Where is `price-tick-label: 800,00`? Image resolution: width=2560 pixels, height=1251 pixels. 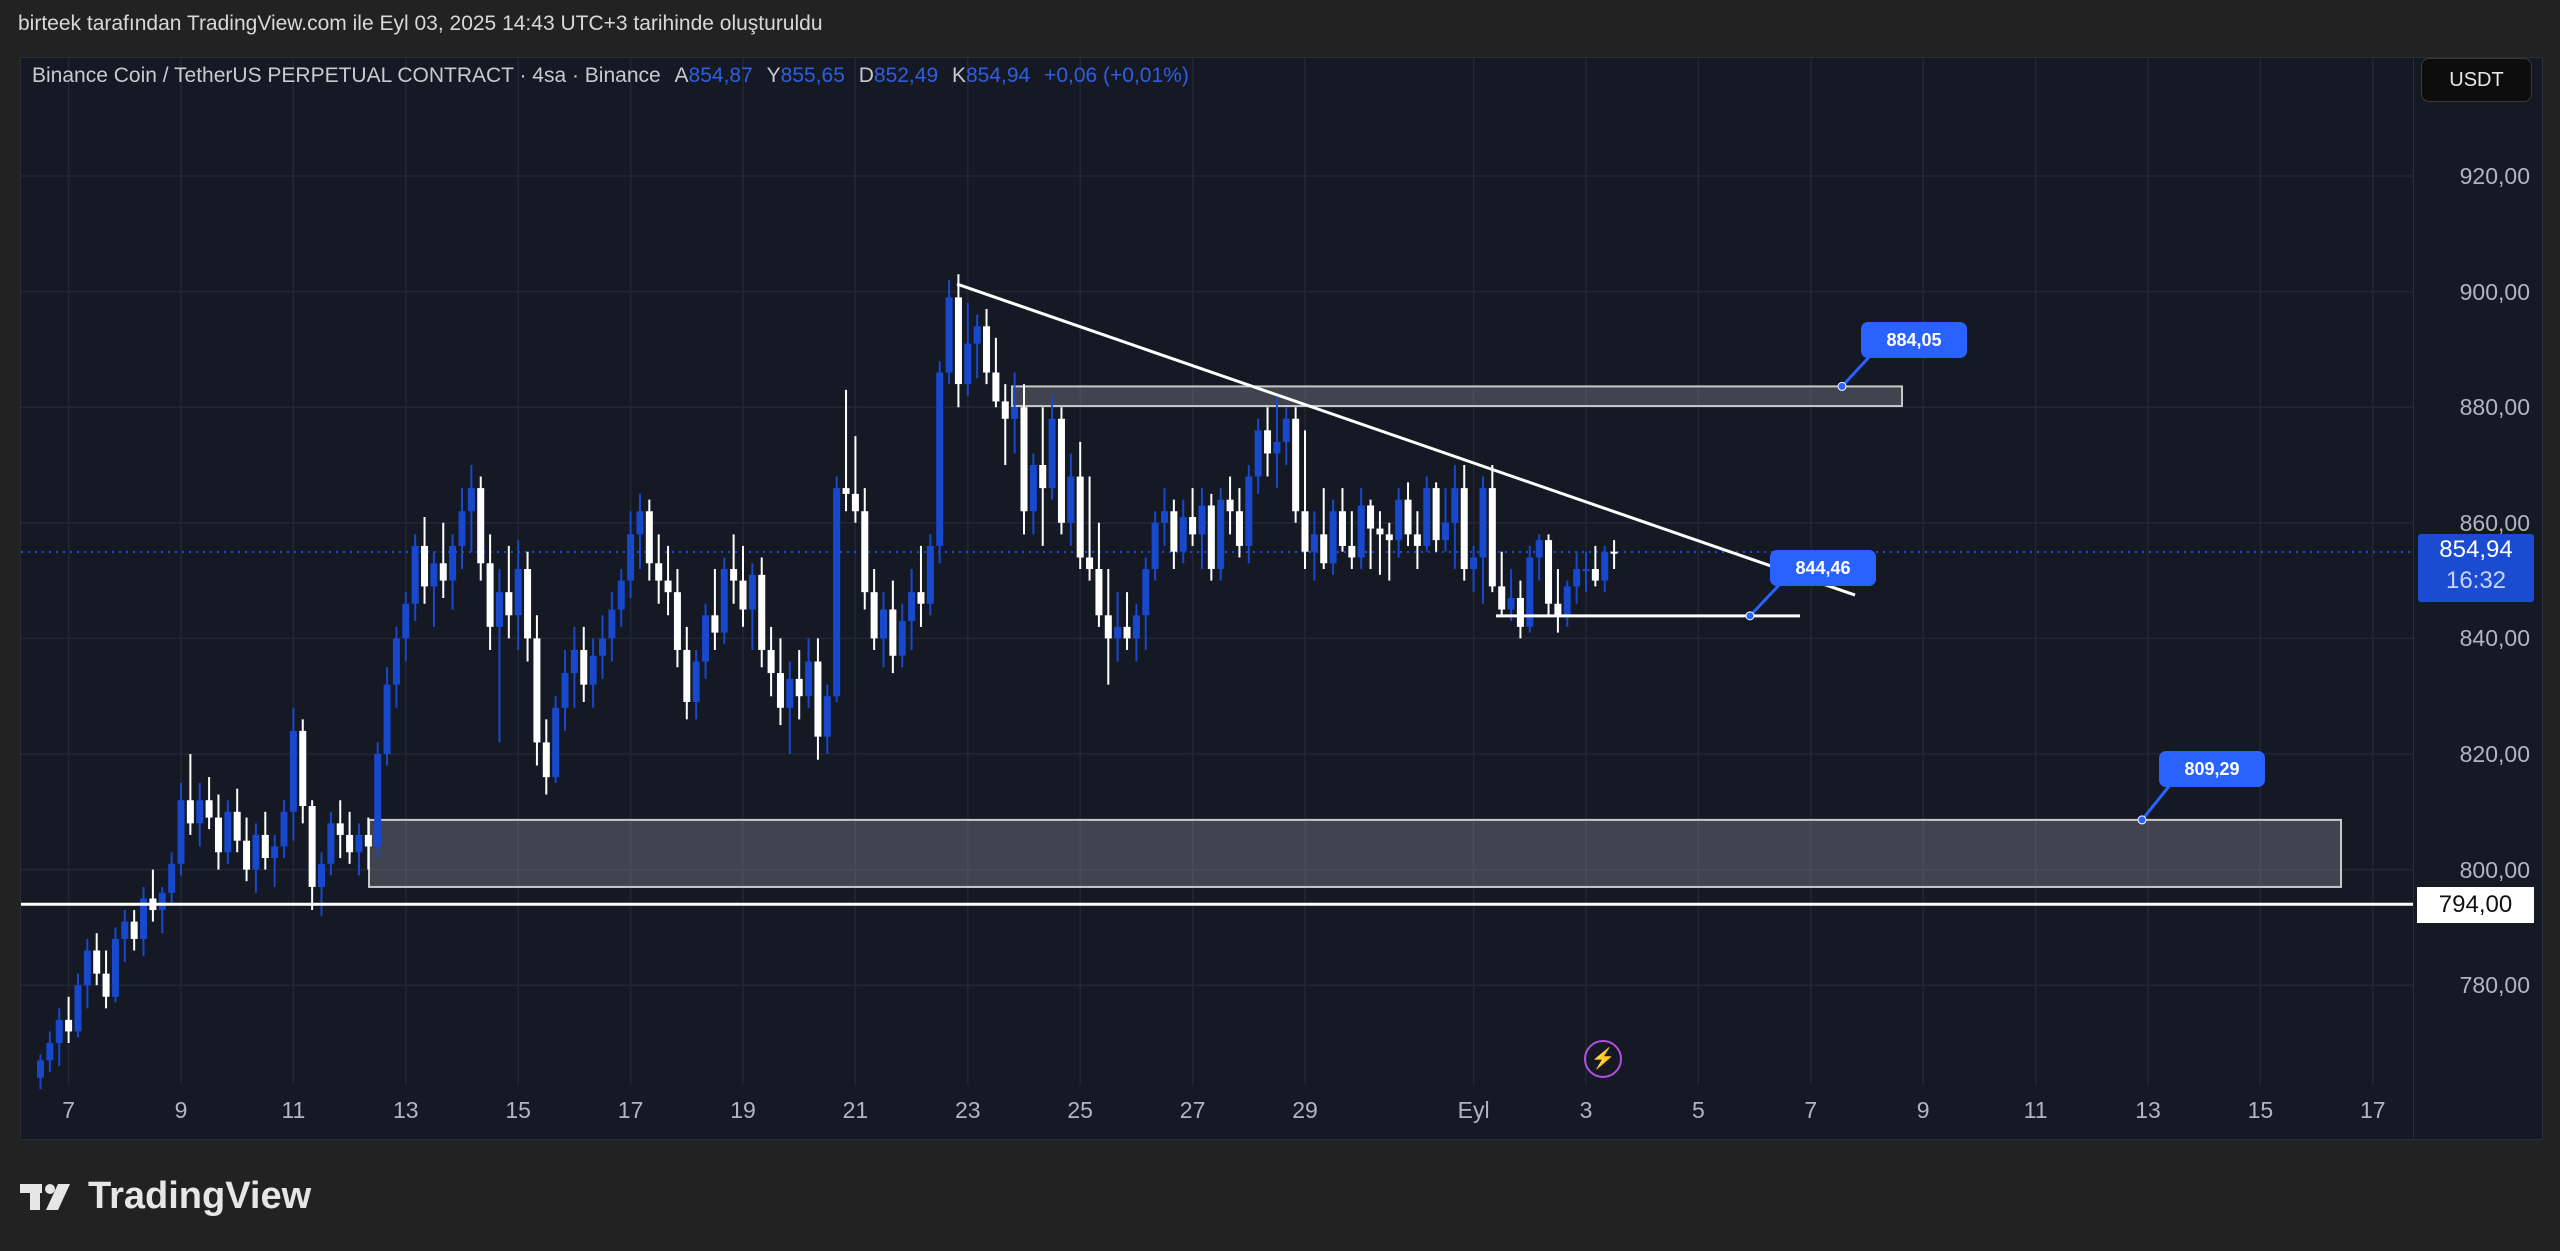
price-tick-label: 800,00 is located at coordinates (2494, 869).